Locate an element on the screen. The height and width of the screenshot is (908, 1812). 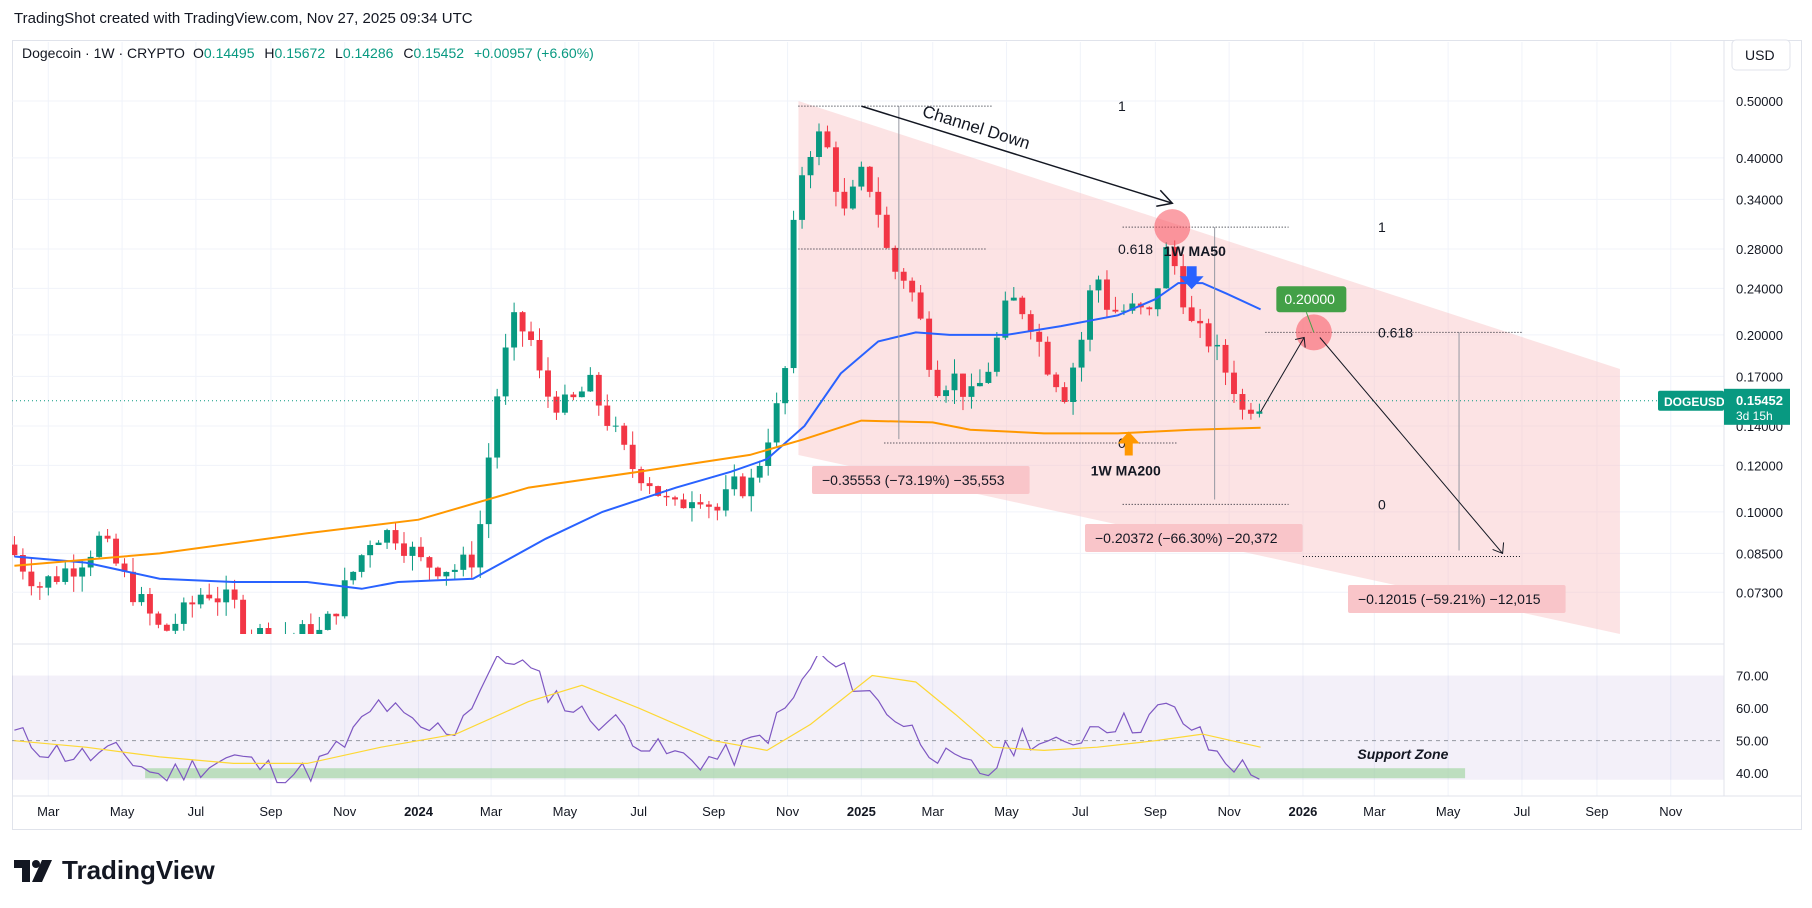
channel-arrow-line is located at coordinates (1017, 154).